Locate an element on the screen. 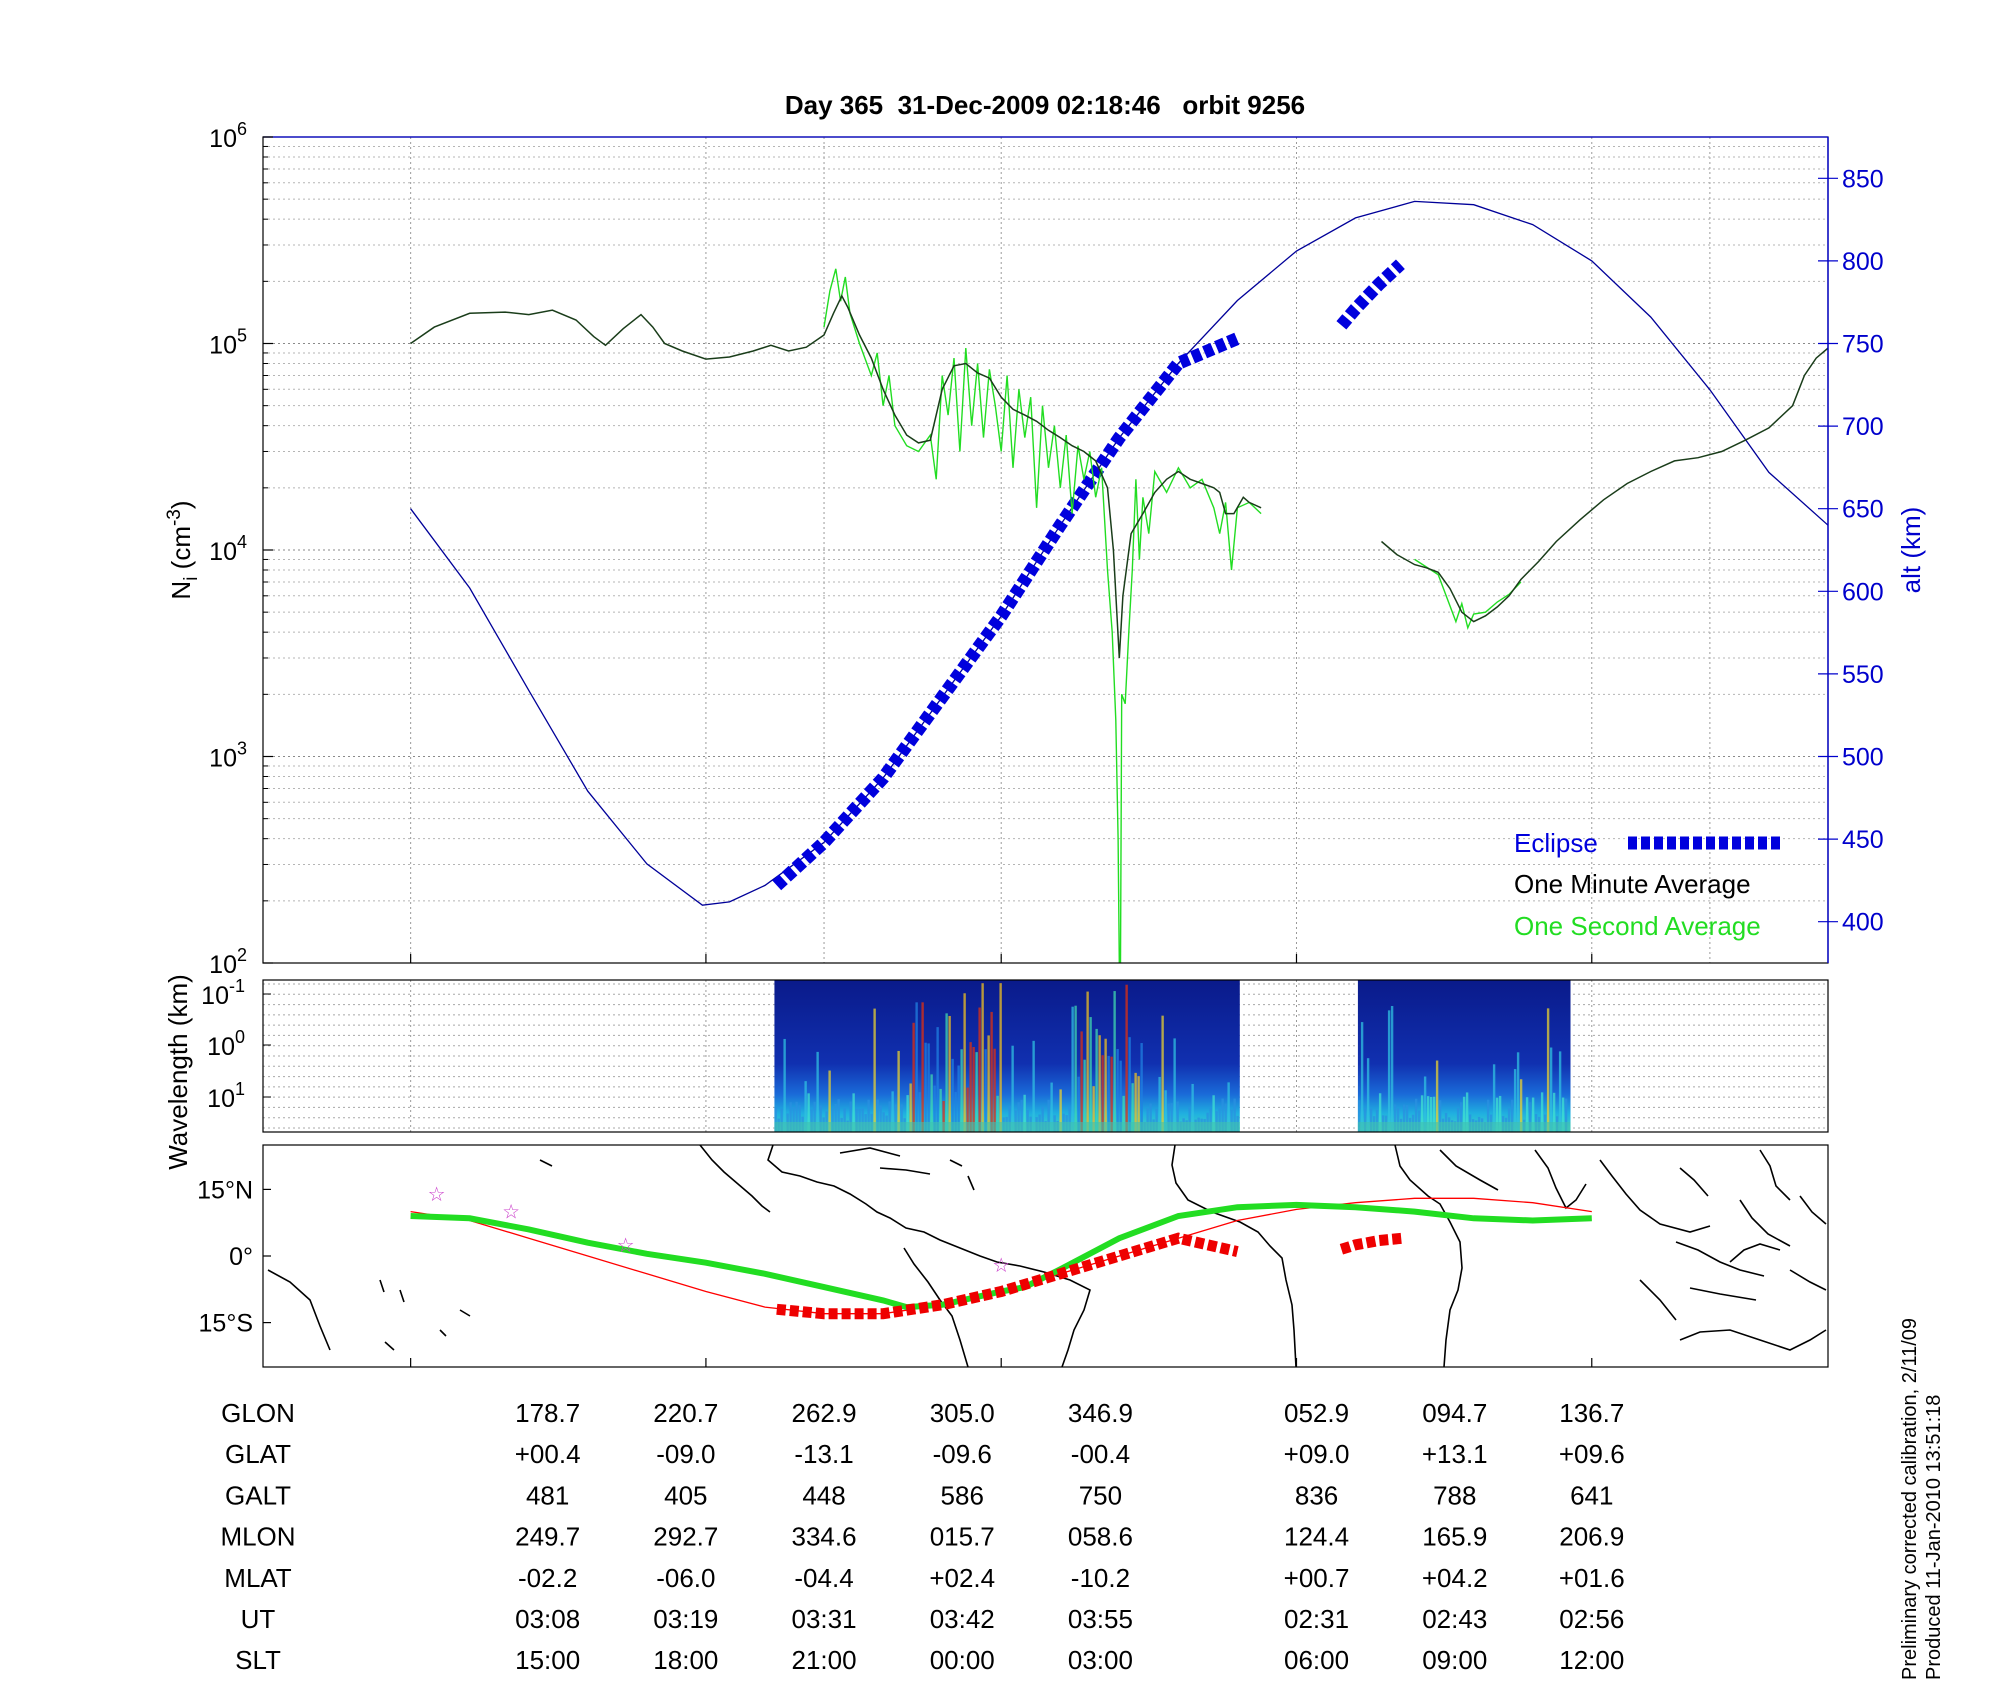 Image resolution: width=2000 pixels, height=1700 pixels. y2-tick-label-2: 500 is located at coordinates (1863, 758).